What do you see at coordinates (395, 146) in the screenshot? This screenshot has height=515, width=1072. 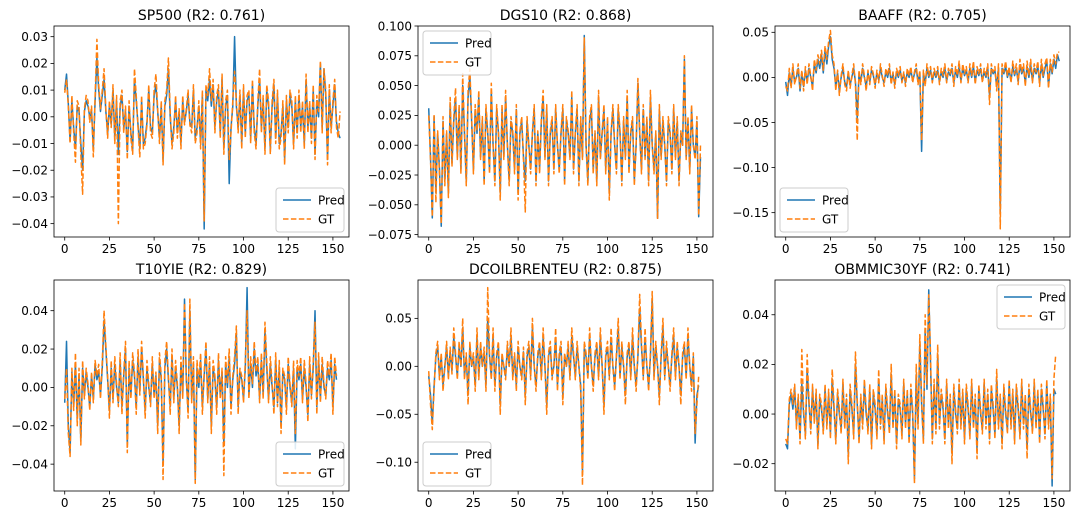 I see `y-tick-label: 0.000` at bounding box center [395, 146].